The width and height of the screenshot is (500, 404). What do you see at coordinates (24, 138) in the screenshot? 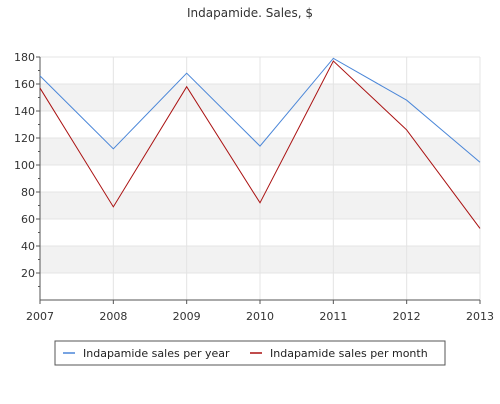
I see `y-tick-label: 120` at bounding box center [24, 138].